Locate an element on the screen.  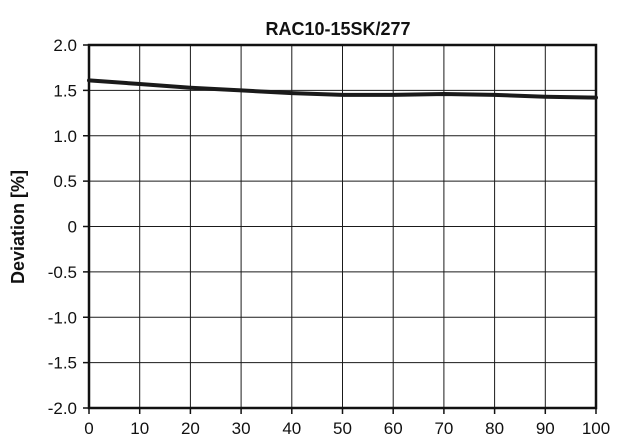
y-tick-label: -1.0 is located at coordinates (62, 317).